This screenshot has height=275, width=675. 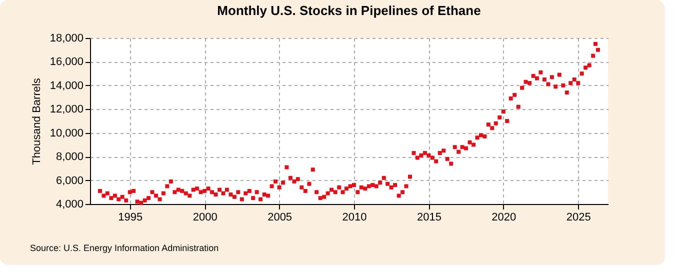 I want to click on y-tick-label: 10,000, so click(x=67, y=133).